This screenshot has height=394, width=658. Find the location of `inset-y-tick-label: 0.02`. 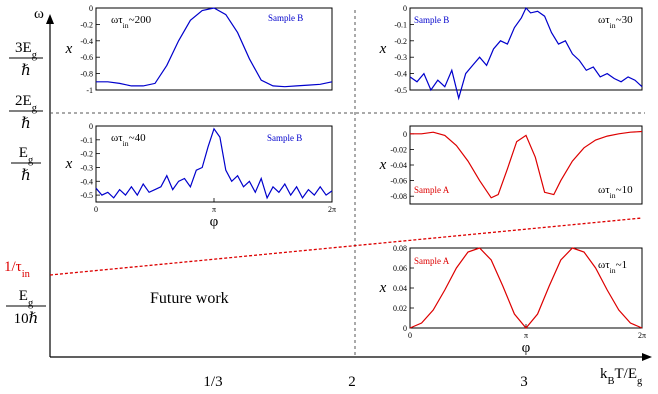

inset-y-tick-label: 0.02 is located at coordinates (400, 308).